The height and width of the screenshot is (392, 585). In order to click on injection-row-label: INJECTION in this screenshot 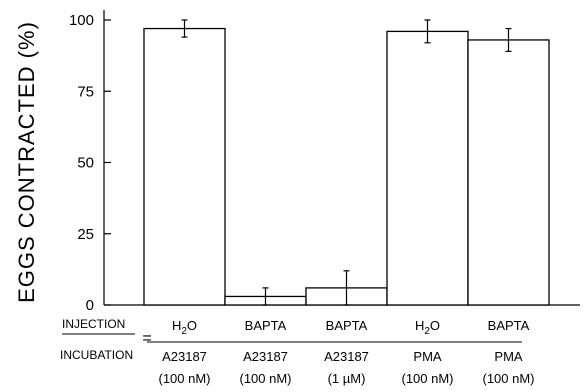, I will do `click(93, 324)`.